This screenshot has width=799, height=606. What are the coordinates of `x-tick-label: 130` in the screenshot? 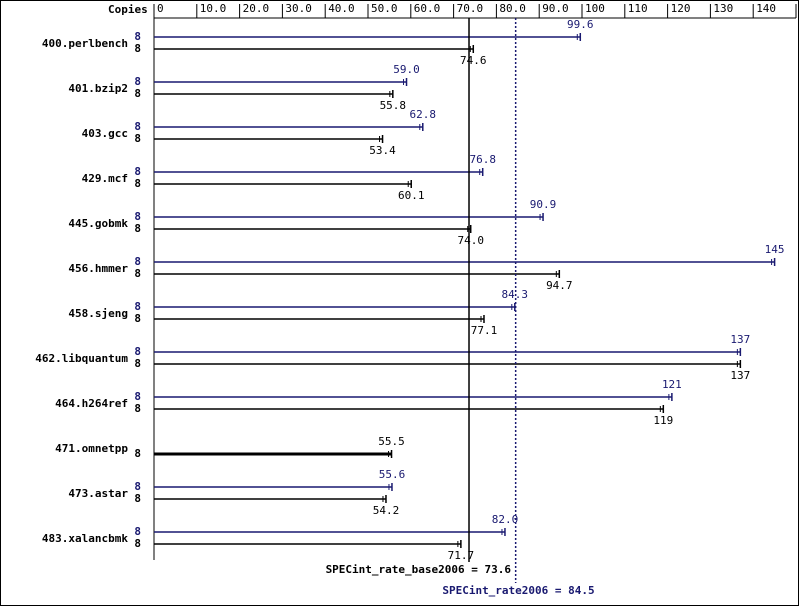 It's located at (723, 8).